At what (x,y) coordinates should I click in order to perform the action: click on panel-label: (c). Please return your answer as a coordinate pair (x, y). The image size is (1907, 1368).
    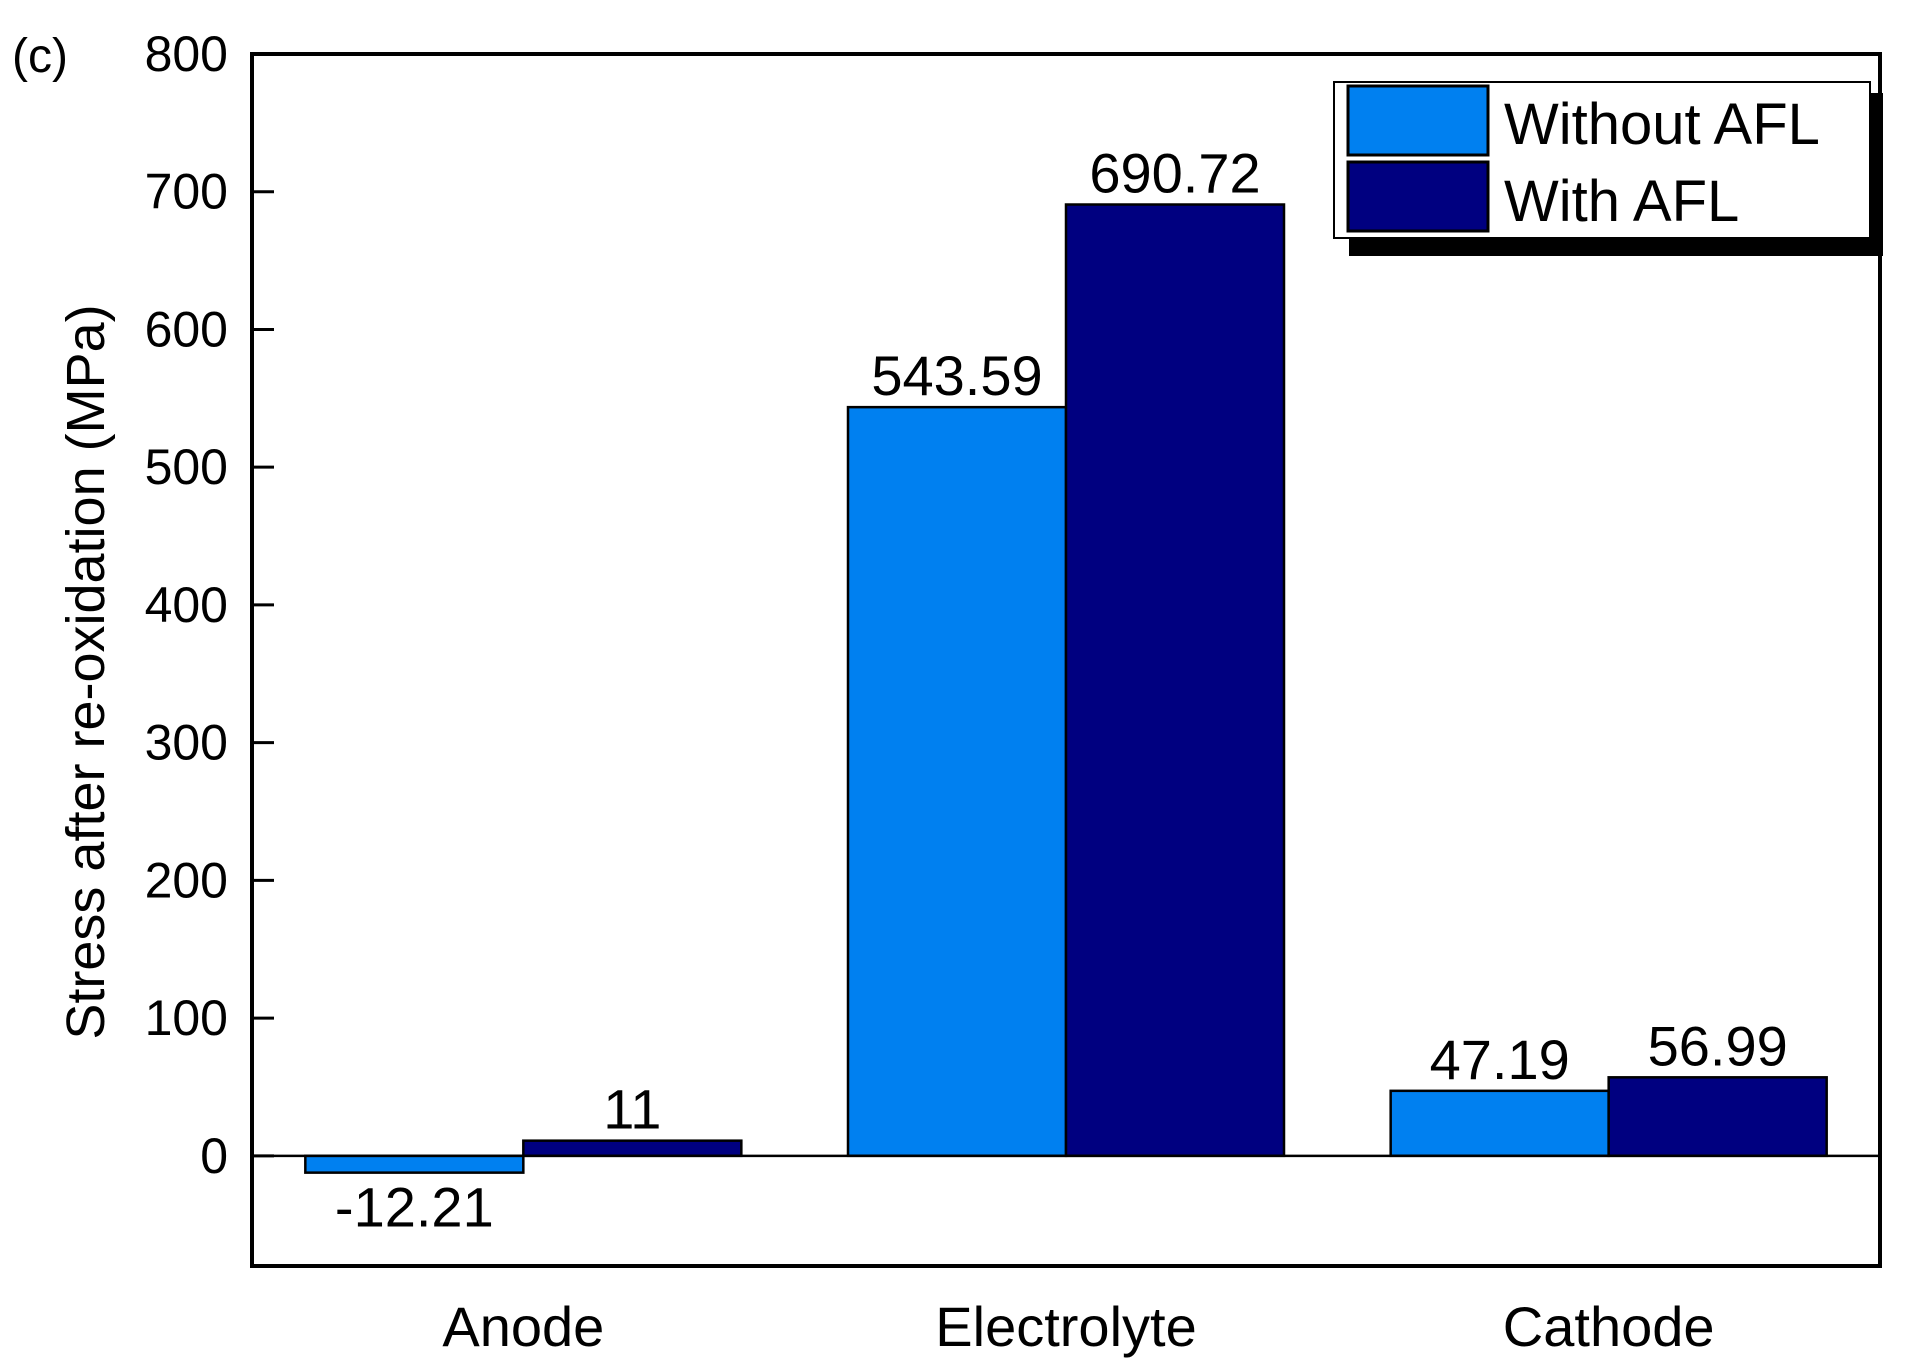
    Looking at the image, I should click on (40, 56).